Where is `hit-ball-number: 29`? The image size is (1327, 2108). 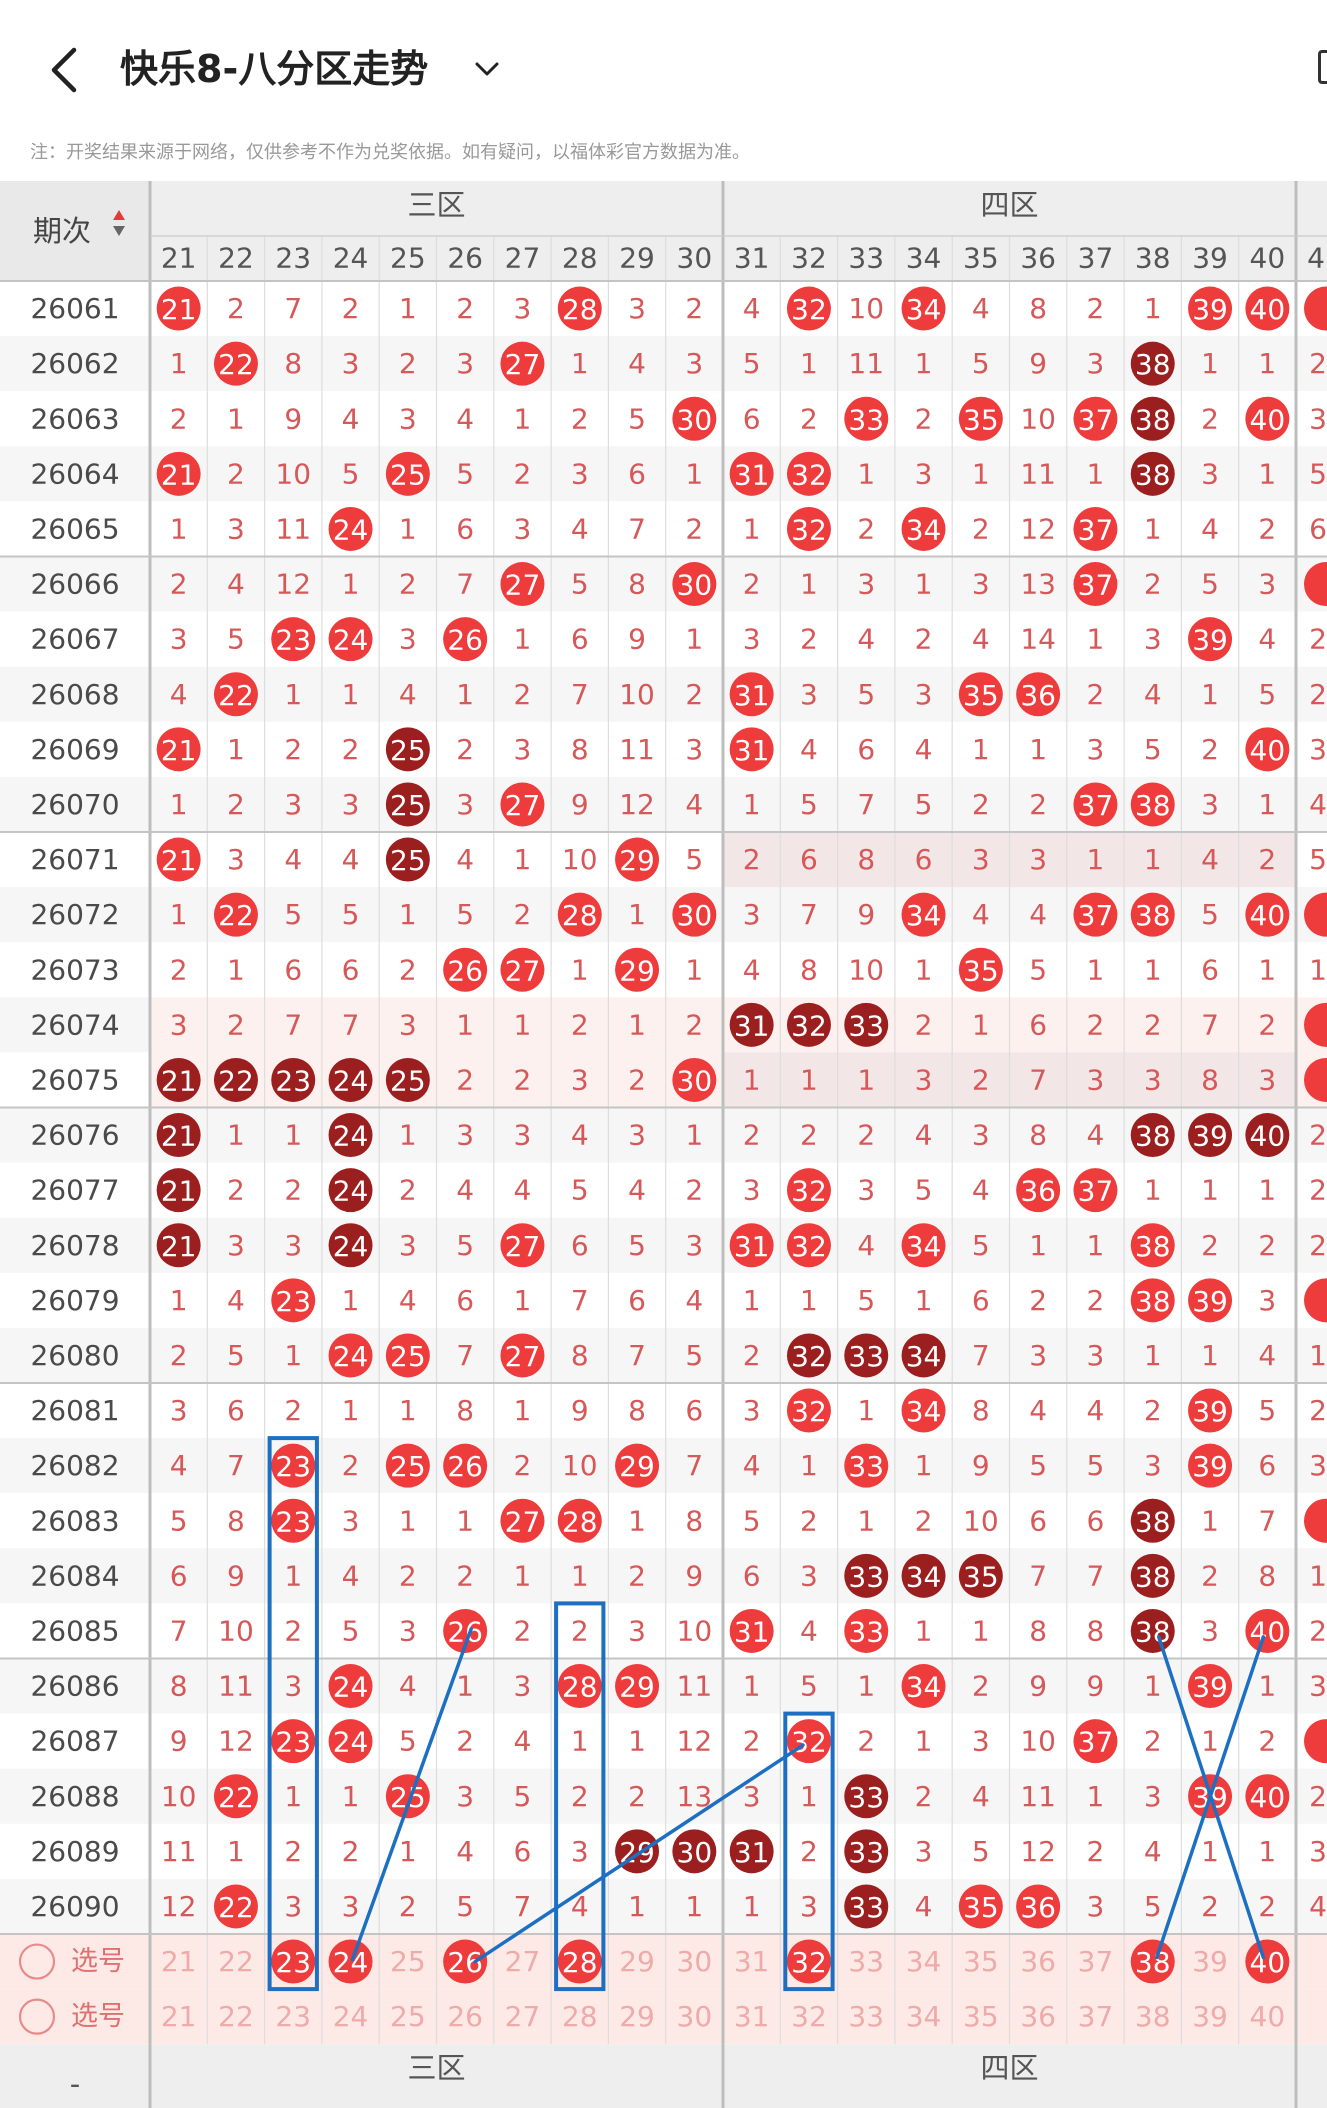 hit-ball-number: 29 is located at coordinates (637, 970).